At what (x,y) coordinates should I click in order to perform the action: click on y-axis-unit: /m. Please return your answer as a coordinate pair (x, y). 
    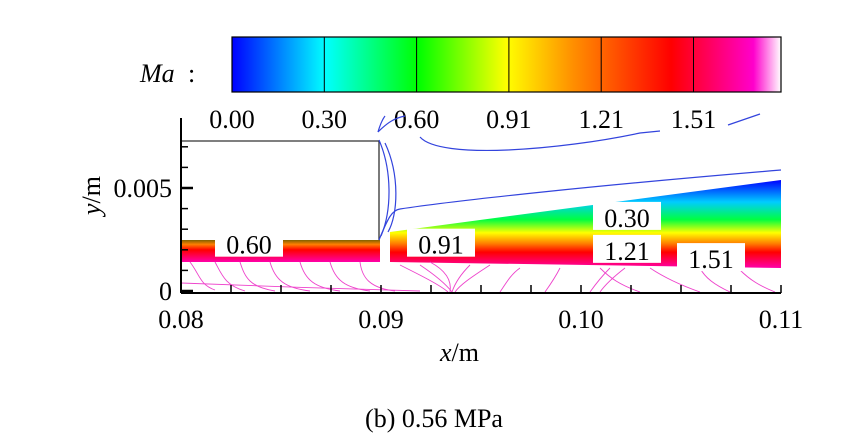
    Looking at the image, I should click on (91, 189).